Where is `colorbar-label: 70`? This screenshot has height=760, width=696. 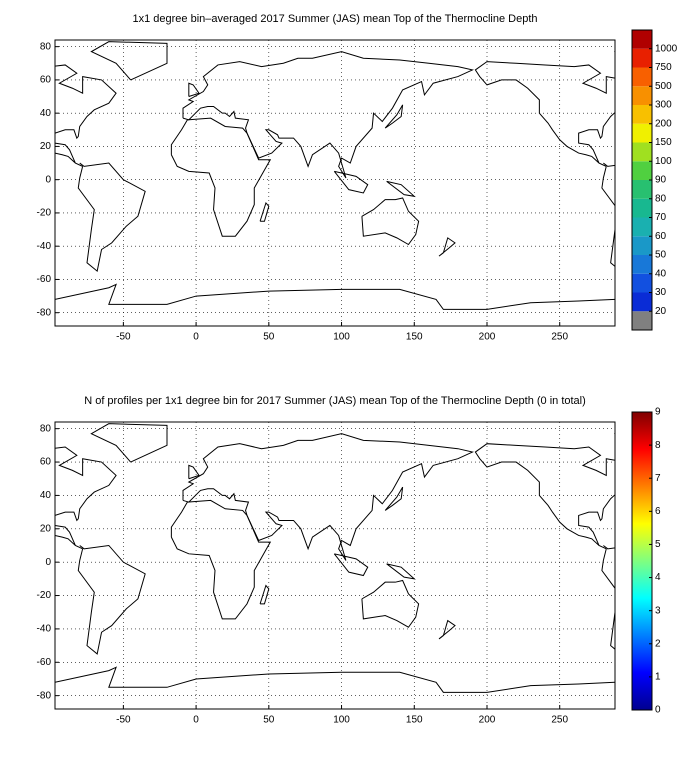 colorbar-label: 70 is located at coordinates (661, 217).